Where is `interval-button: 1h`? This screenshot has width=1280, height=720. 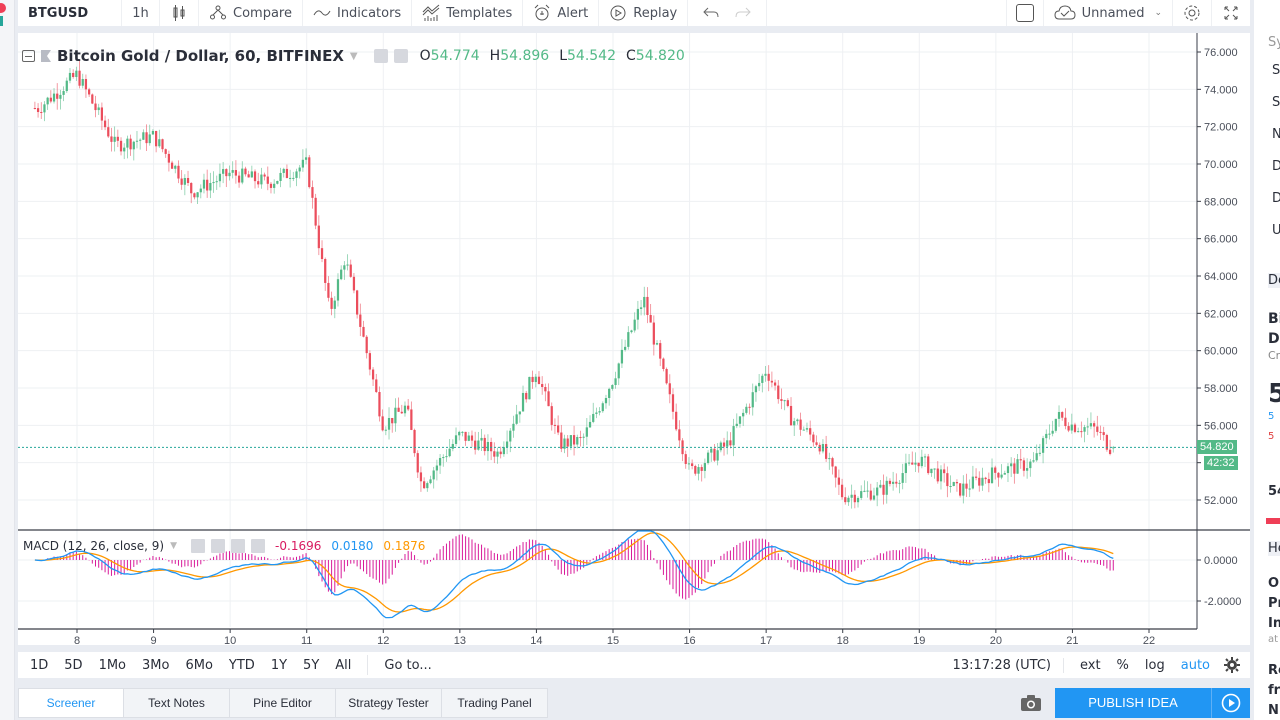
interval-button: 1h is located at coordinates (141, 13).